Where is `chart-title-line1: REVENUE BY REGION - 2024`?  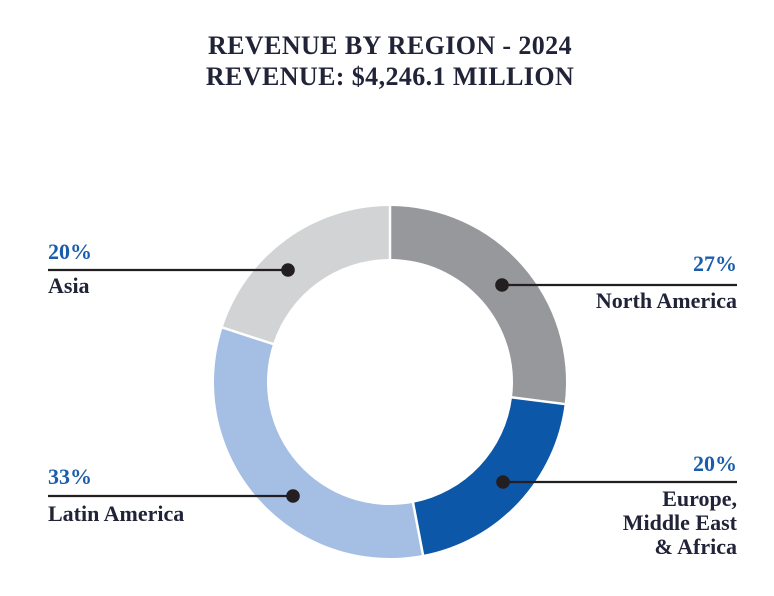 chart-title-line1: REVENUE BY REGION - 2024 is located at coordinates (389, 45).